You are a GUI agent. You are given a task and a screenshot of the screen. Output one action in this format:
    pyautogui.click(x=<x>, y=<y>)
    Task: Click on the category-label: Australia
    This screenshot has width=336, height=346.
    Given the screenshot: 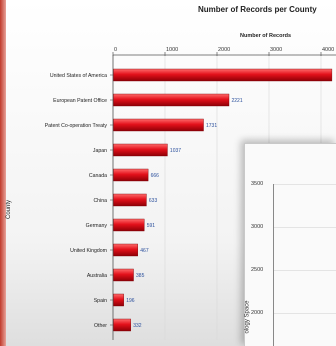 What is the action you would take?
    pyautogui.click(x=97, y=276)
    